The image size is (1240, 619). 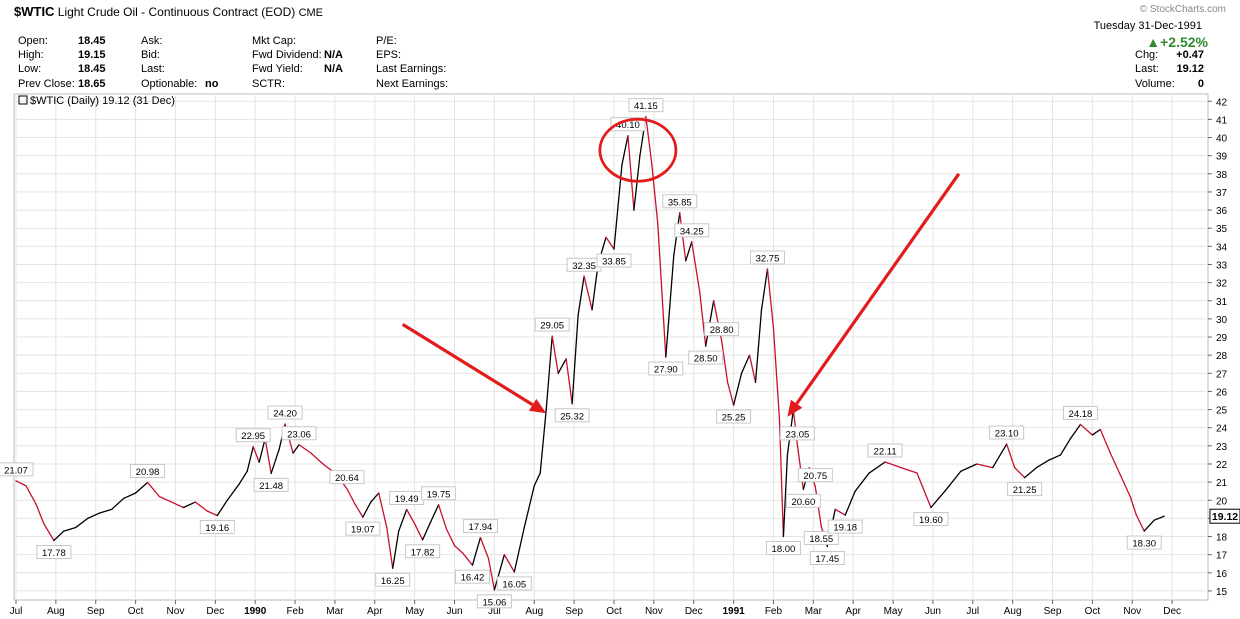 What do you see at coordinates (1222, 320) in the screenshot?
I see `y-tick-label: 30` at bounding box center [1222, 320].